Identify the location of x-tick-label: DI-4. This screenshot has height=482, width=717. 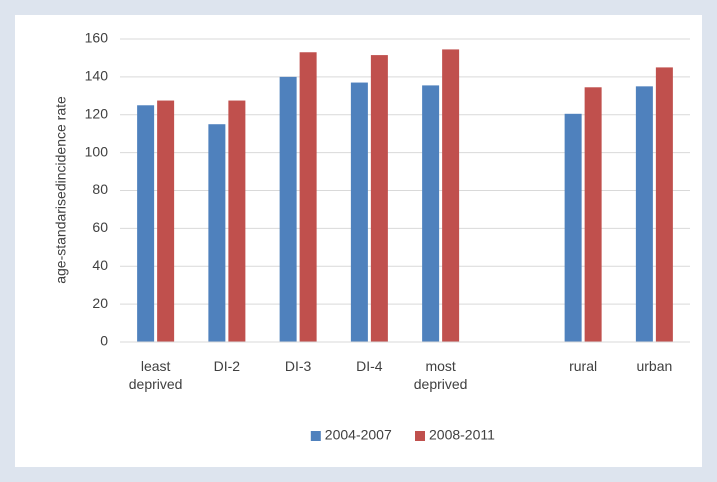
(369, 366).